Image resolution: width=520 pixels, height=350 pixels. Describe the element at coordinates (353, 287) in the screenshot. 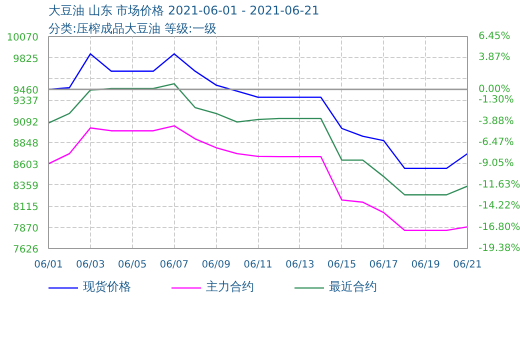

I see `legend-label: 最近合约` at that location.